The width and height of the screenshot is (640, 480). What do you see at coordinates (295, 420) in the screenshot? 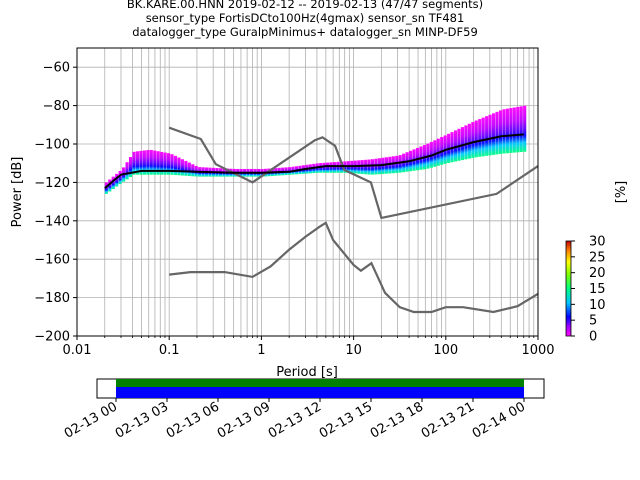
I see `coverage-tick-label: 02-13 12` at bounding box center [295, 420].